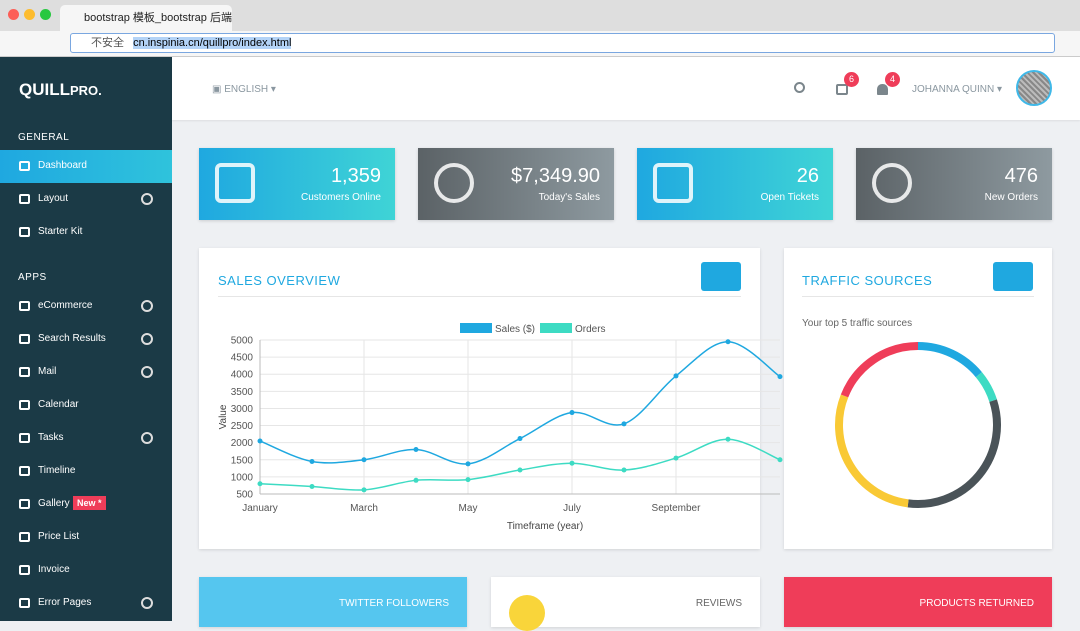  I want to click on badge: 6, so click(851, 79).